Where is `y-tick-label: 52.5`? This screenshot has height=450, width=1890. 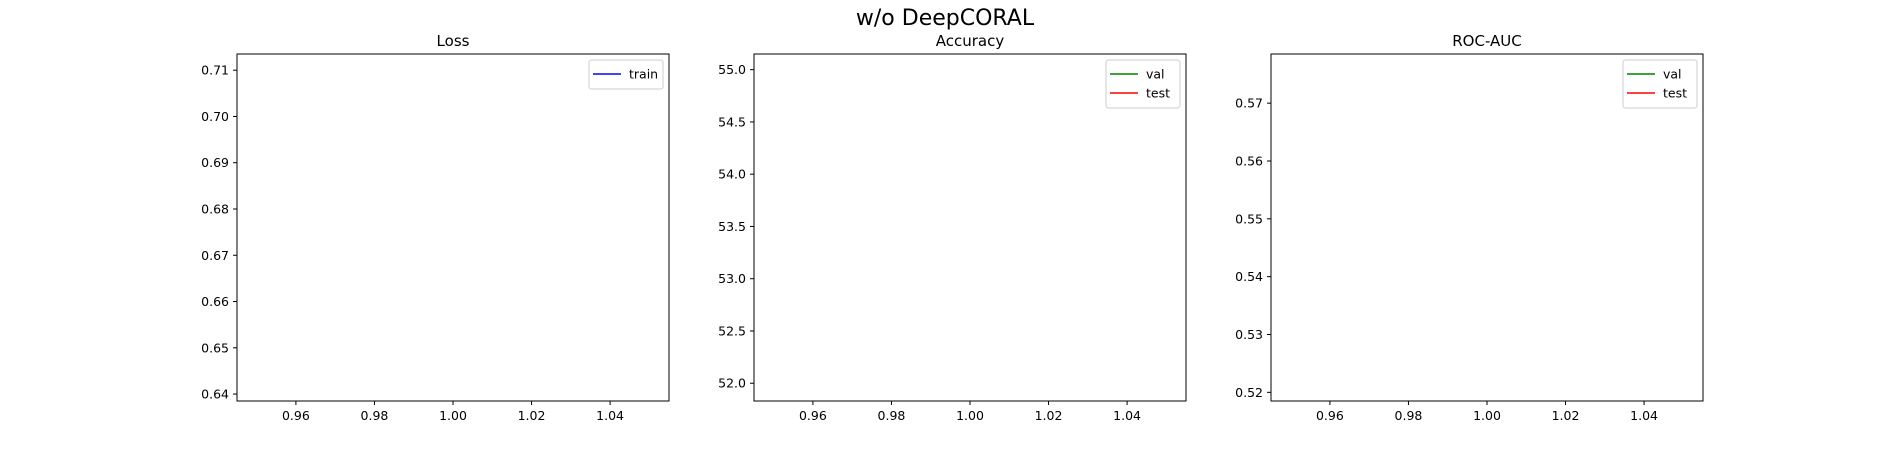
y-tick-label: 52.5 is located at coordinates (732, 330).